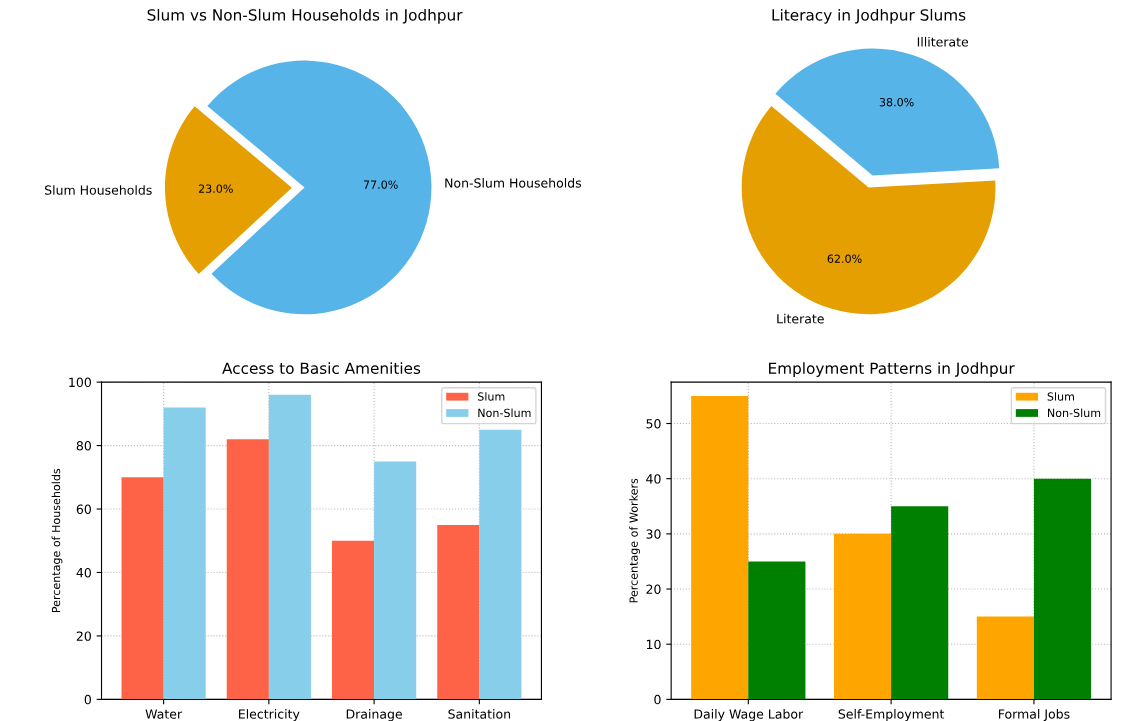 Image resolution: width=1128 pixels, height=721 pixels. Describe the element at coordinates (749, 715) in the screenshot. I see `x-tick-label: Daily Wage Labor` at that location.